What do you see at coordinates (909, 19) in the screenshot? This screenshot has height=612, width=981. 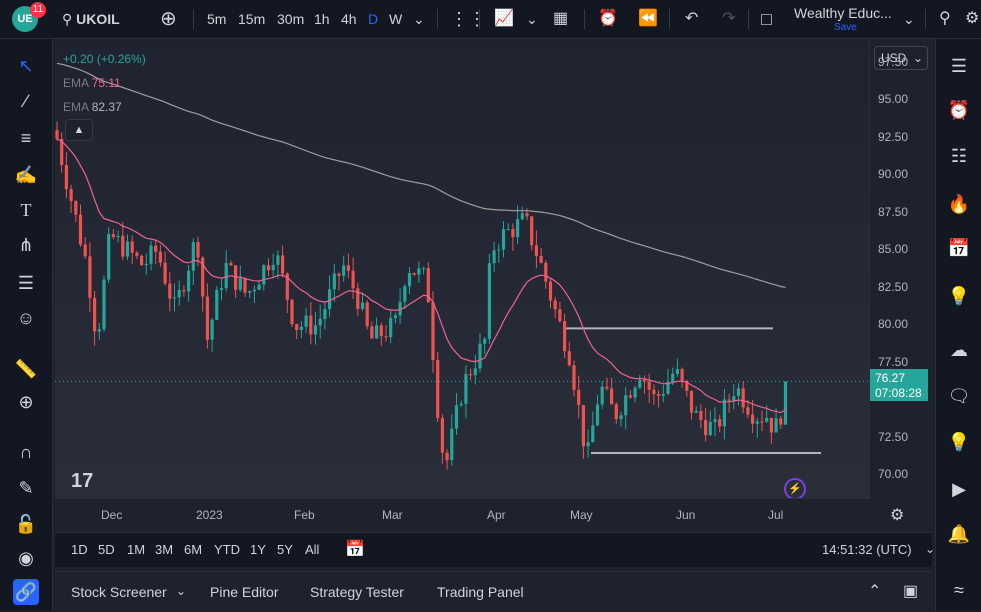 I see `layout-chevron-down-icon: ⌄` at bounding box center [909, 19].